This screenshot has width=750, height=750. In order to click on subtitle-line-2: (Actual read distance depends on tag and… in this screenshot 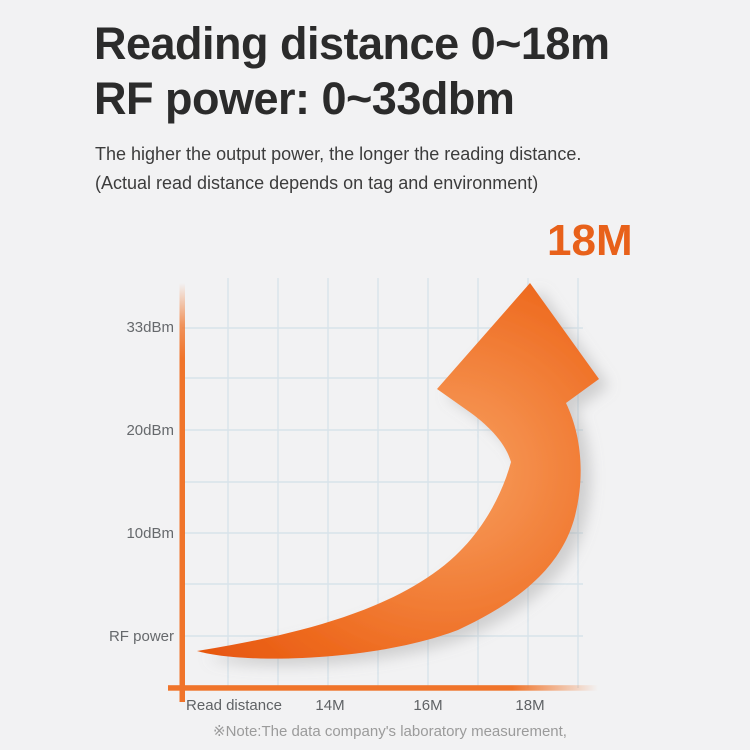, I will do `click(317, 183)`.